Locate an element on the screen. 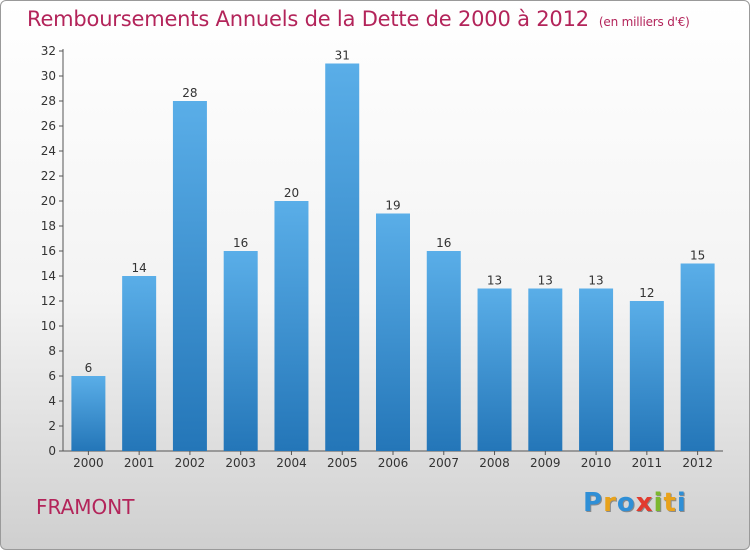 Image resolution: width=750 pixels, height=550 pixels. logo-letter: r is located at coordinates (610, 503).